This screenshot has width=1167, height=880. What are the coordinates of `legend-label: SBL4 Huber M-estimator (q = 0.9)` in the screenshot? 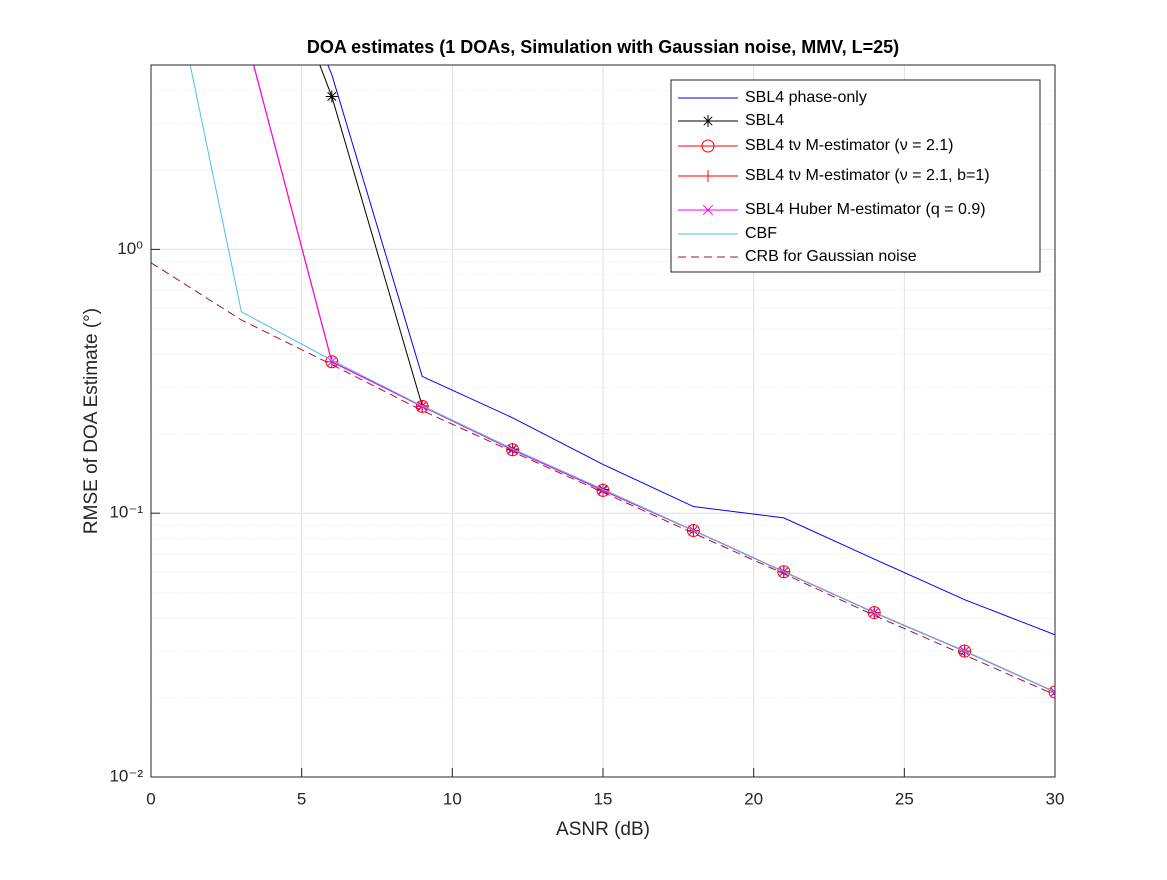 It's located at (865, 209).